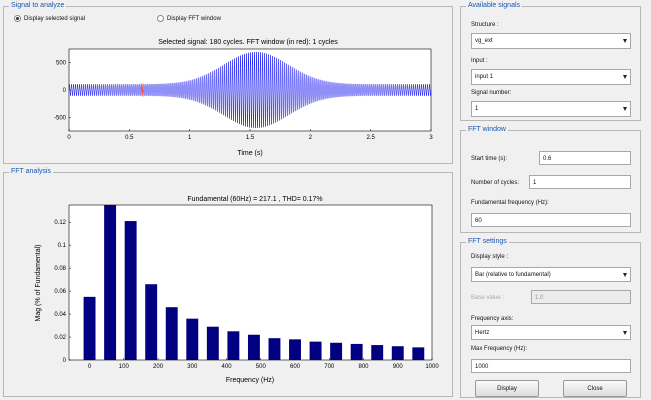 The image size is (651, 400). What do you see at coordinates (129, 138) in the screenshot?
I see `signal-x-tick-label: 0.5` at bounding box center [129, 138].